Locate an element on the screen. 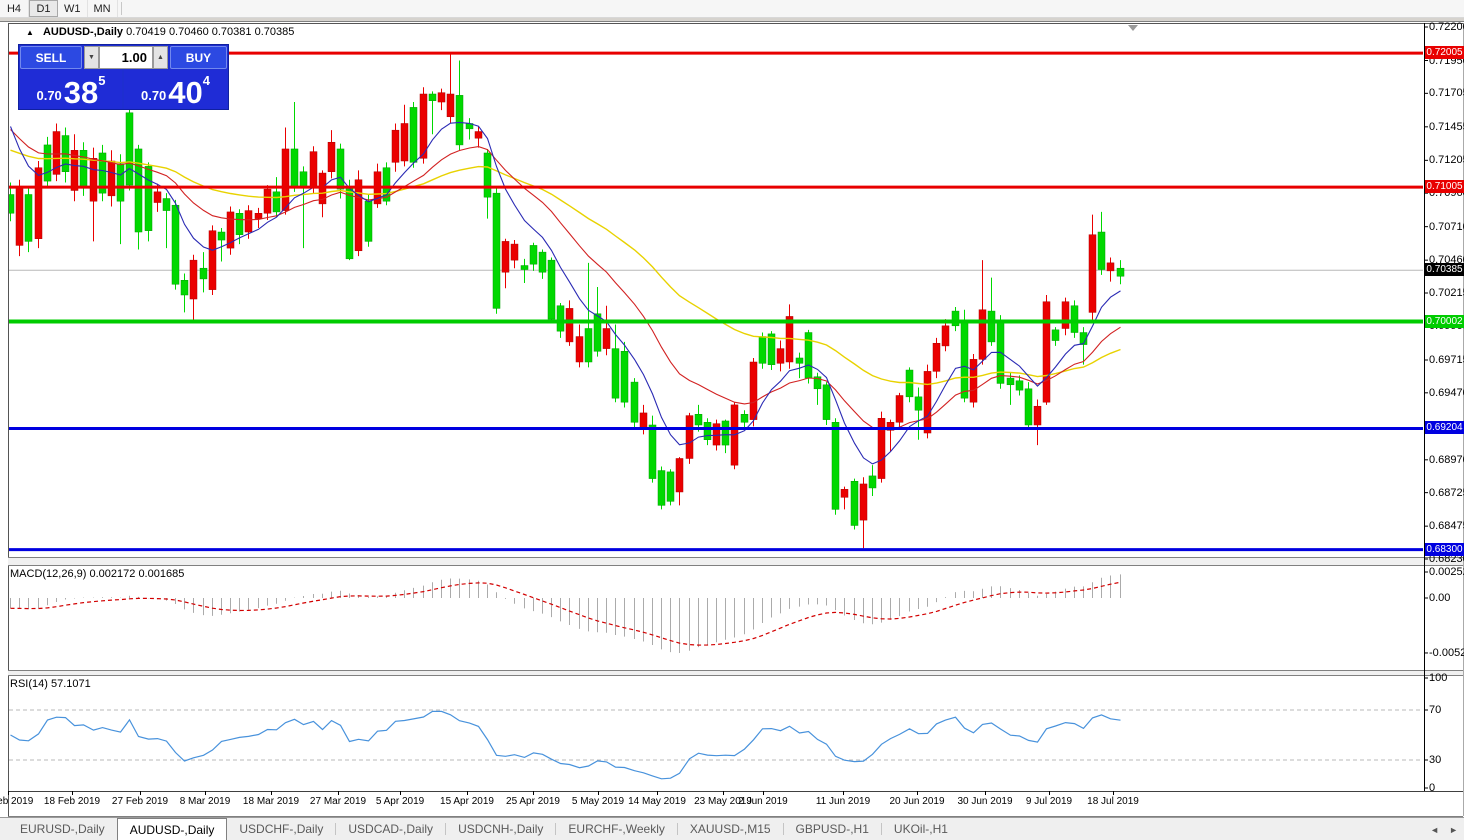 The height and width of the screenshot is (840, 1464). date-tick-label: 15 Apr 2019 is located at coordinates (467, 801).